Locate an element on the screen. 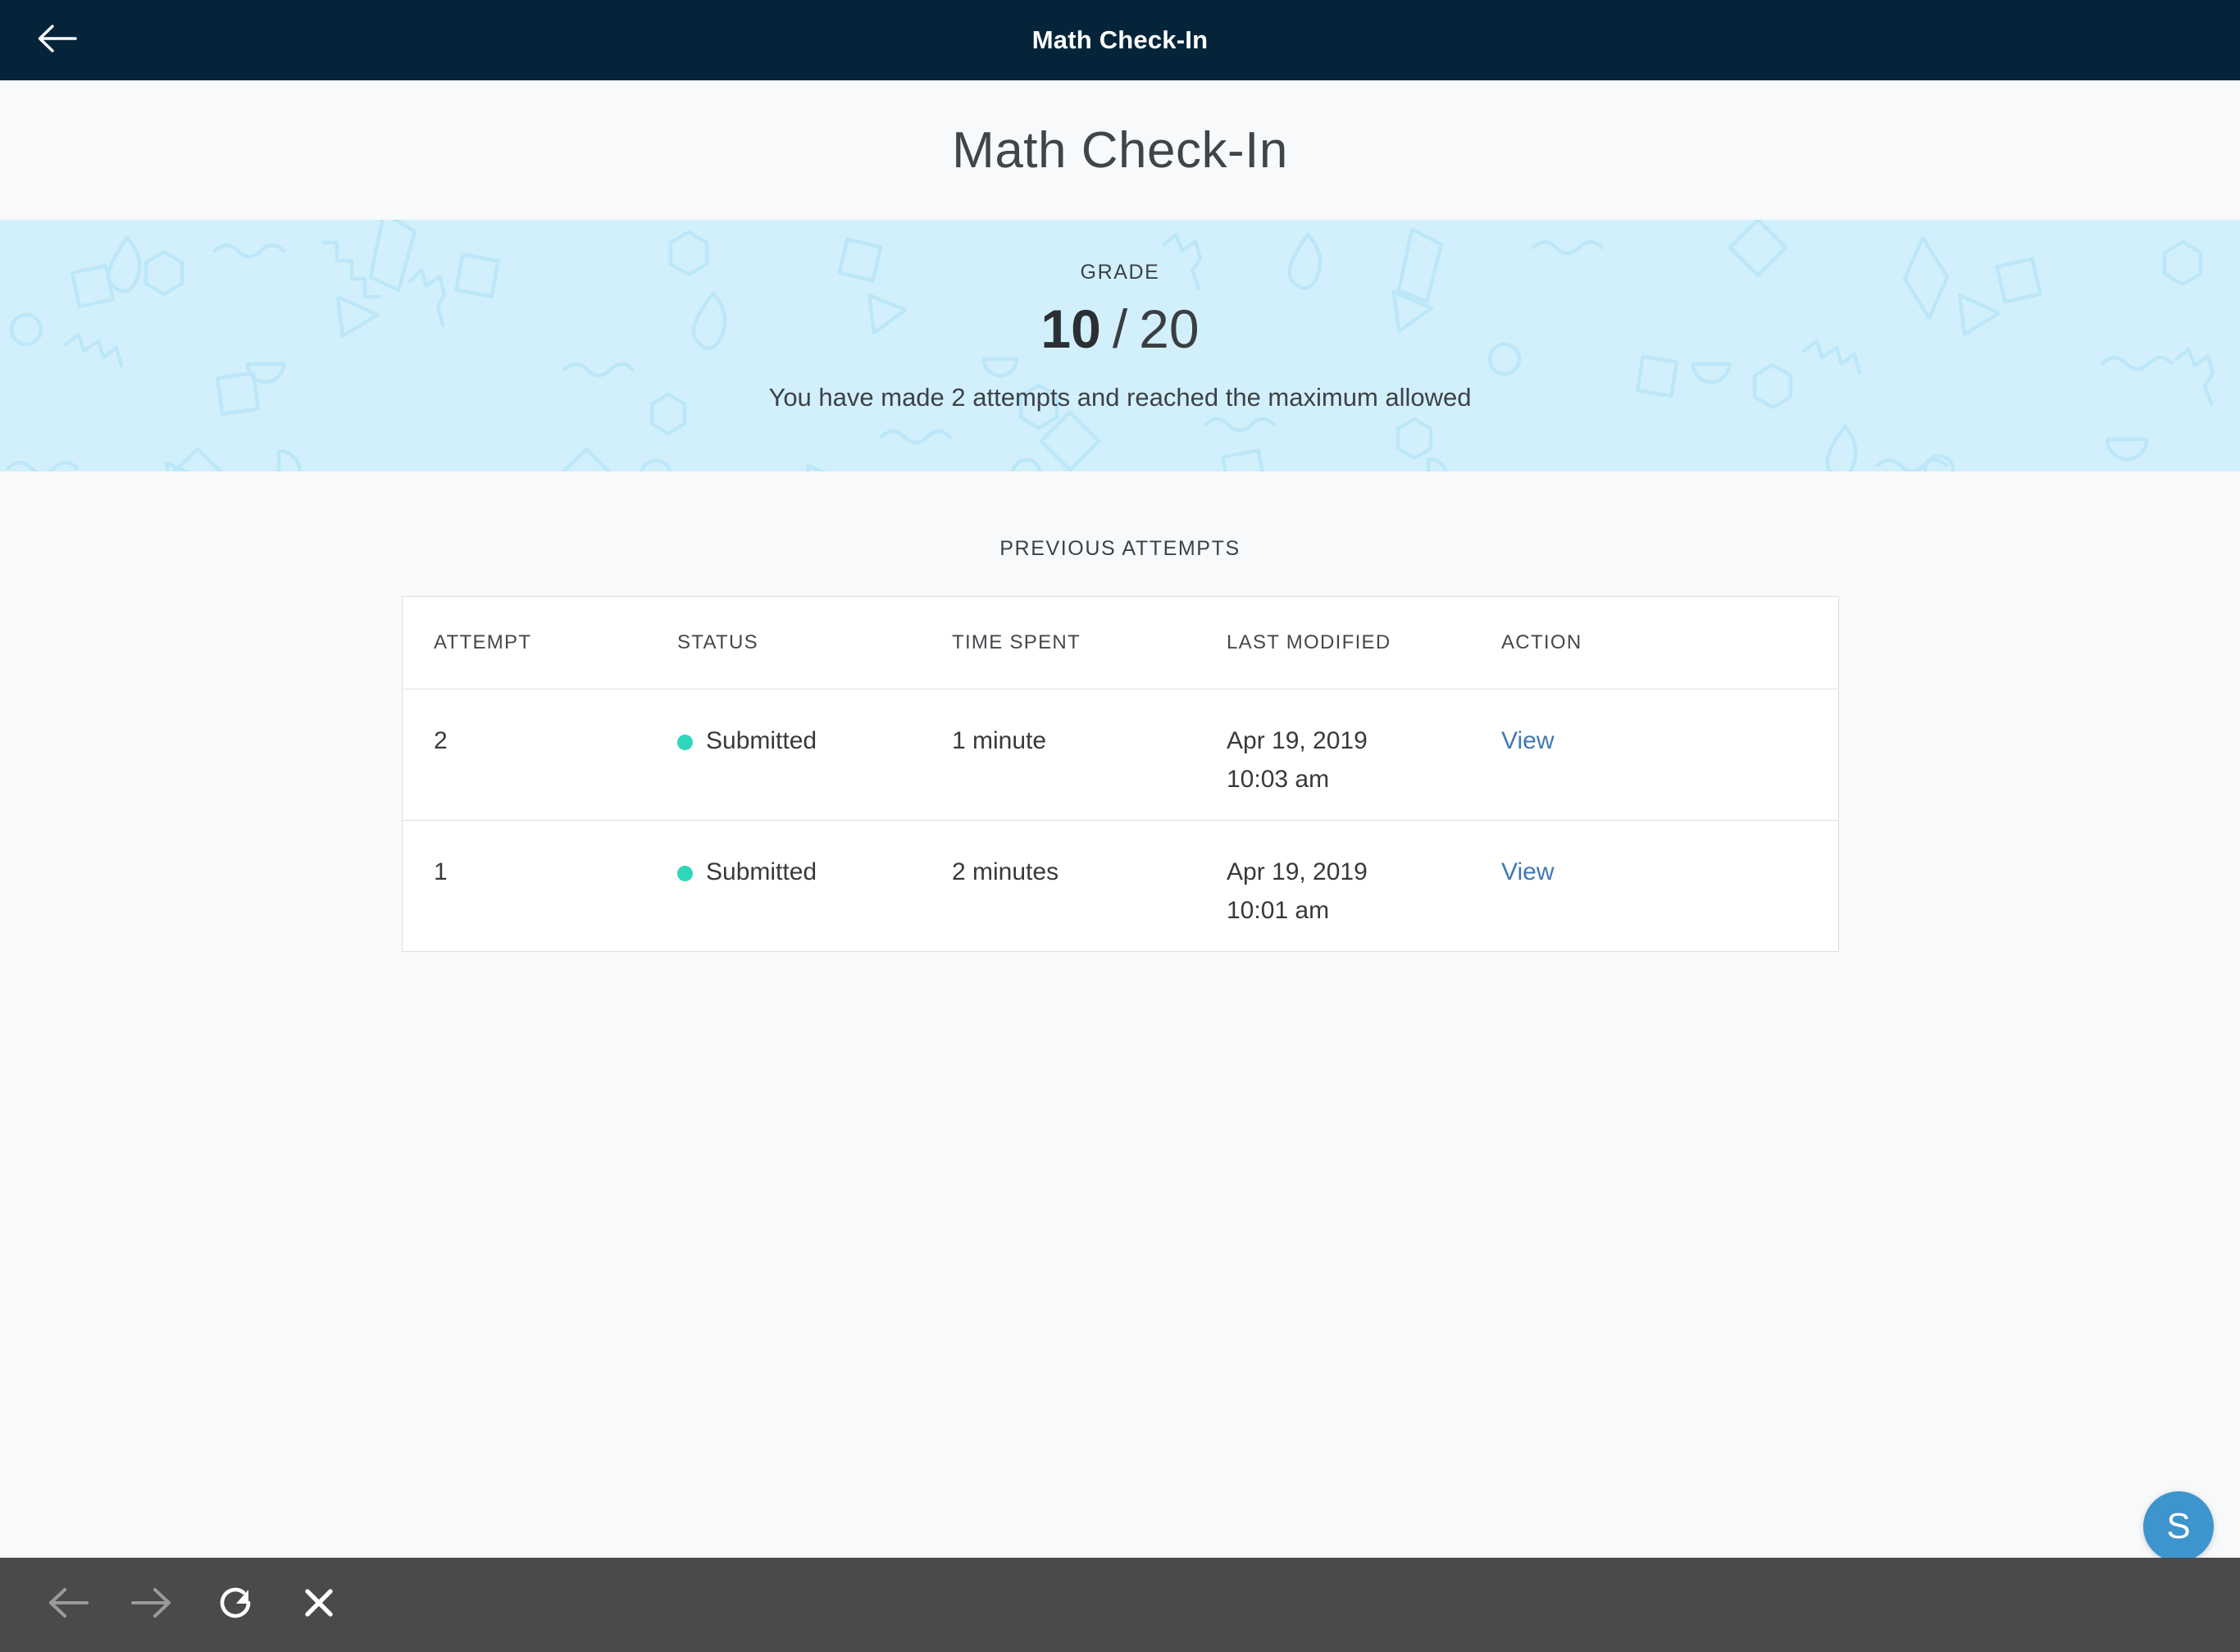 Image resolution: width=2240 pixels, height=1652 pixels. page-title-container: Math Check-In is located at coordinates (1120, 150).